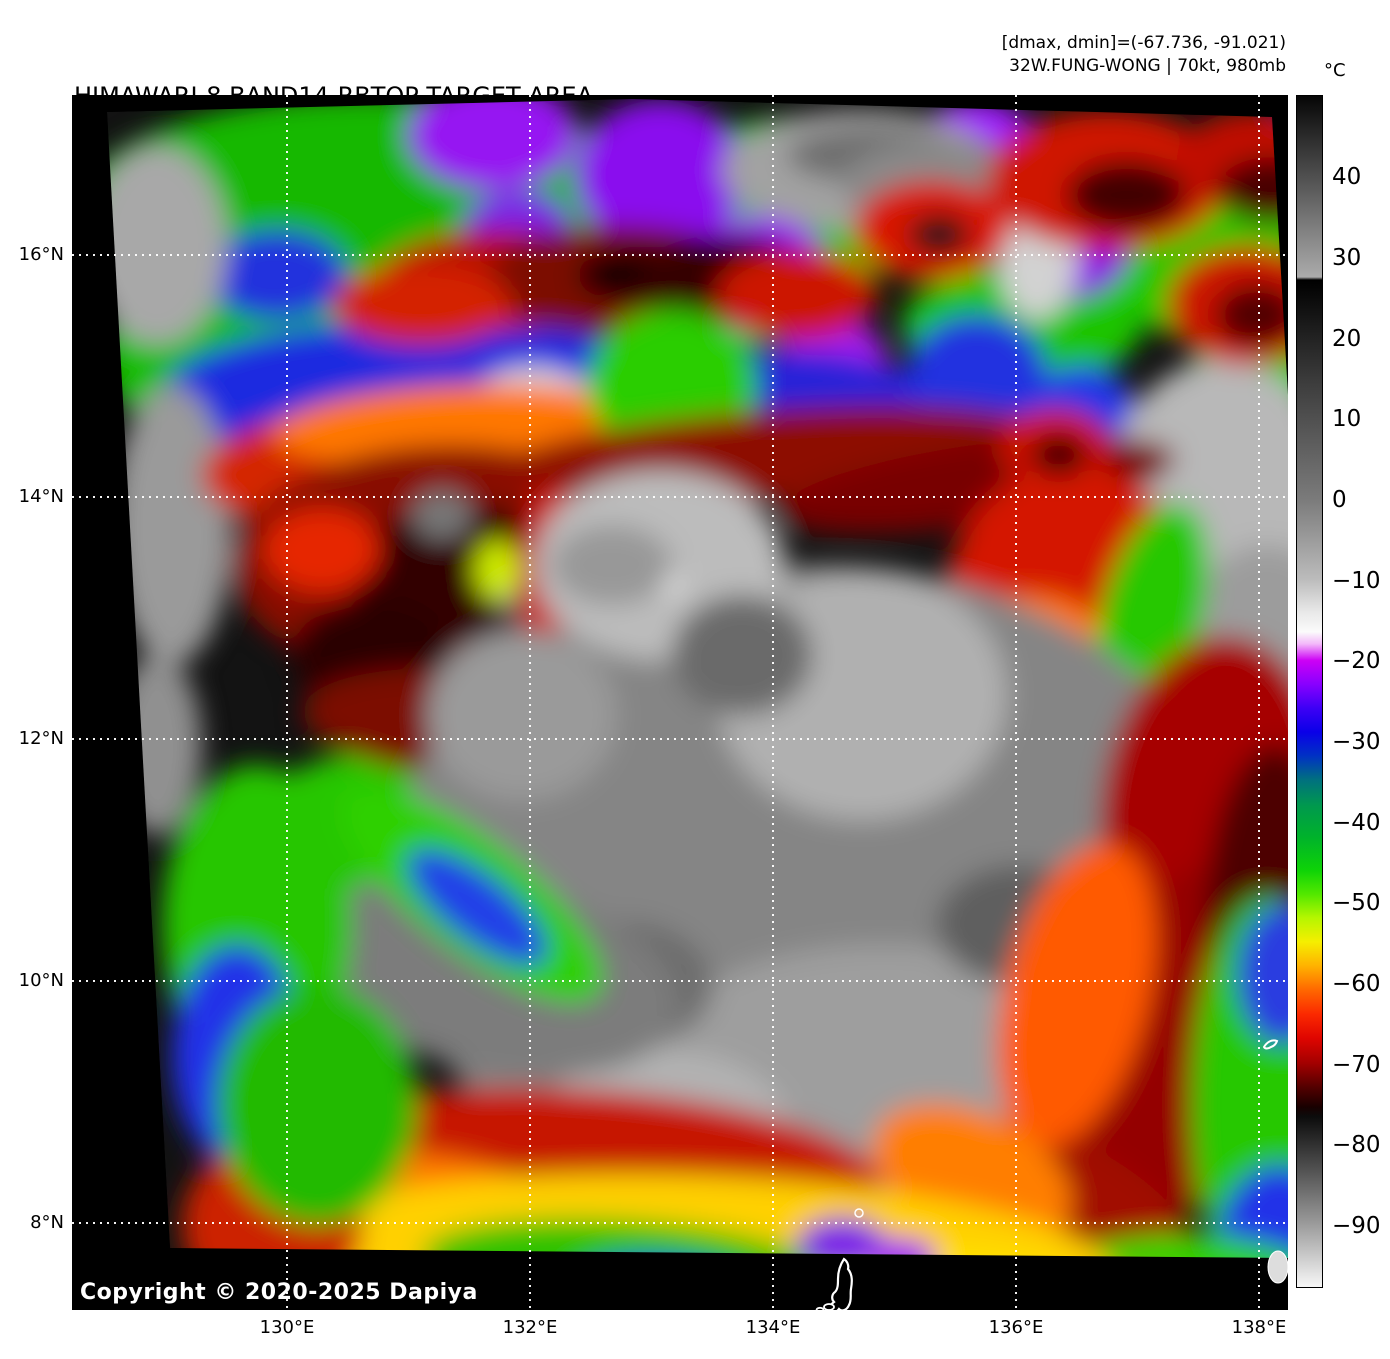 This screenshot has width=1390, height=1359. I want to click on colorbar-tick-label: −50, so click(1356, 903).